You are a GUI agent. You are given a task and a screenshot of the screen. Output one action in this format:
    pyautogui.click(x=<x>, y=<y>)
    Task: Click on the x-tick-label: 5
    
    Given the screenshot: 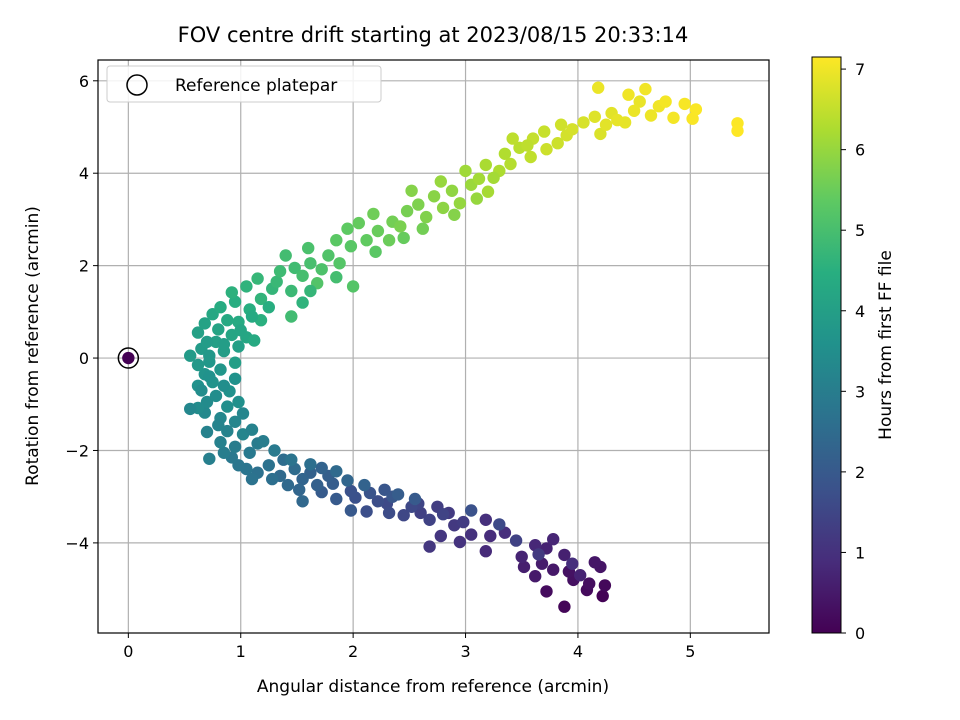 What is the action you would take?
    pyautogui.click(x=690, y=651)
    